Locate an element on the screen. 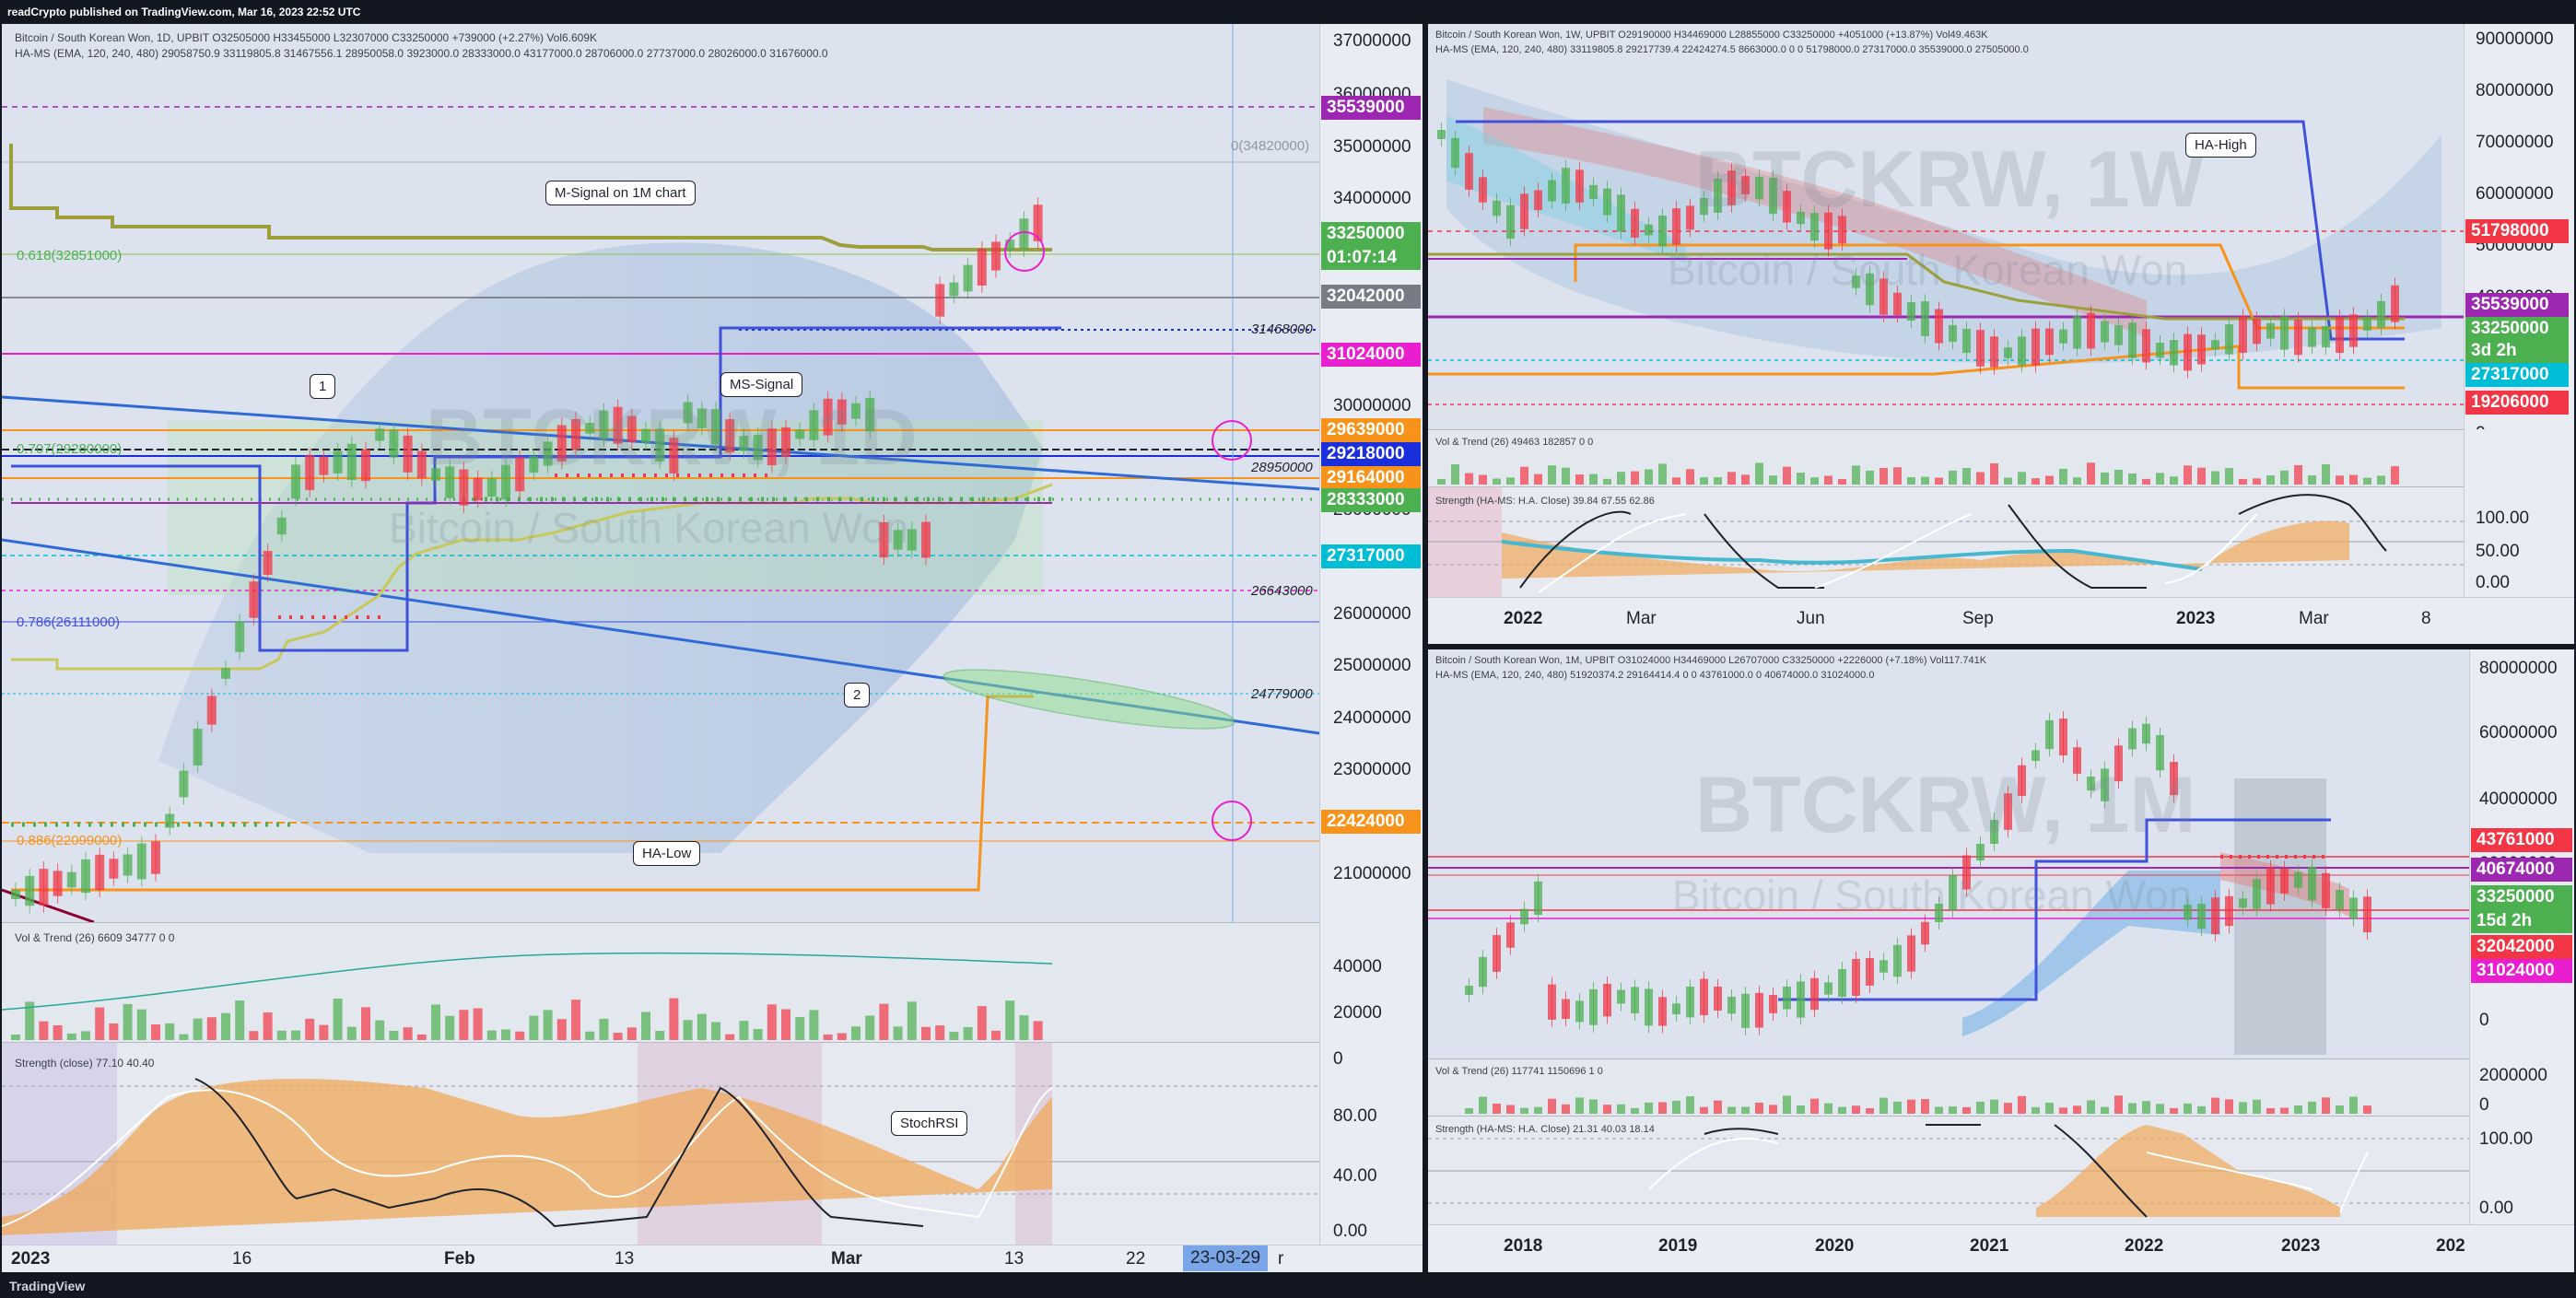 Image resolution: width=2576 pixels, height=1298 pixels. weekly-price-pane is located at coordinates (1946, 226).